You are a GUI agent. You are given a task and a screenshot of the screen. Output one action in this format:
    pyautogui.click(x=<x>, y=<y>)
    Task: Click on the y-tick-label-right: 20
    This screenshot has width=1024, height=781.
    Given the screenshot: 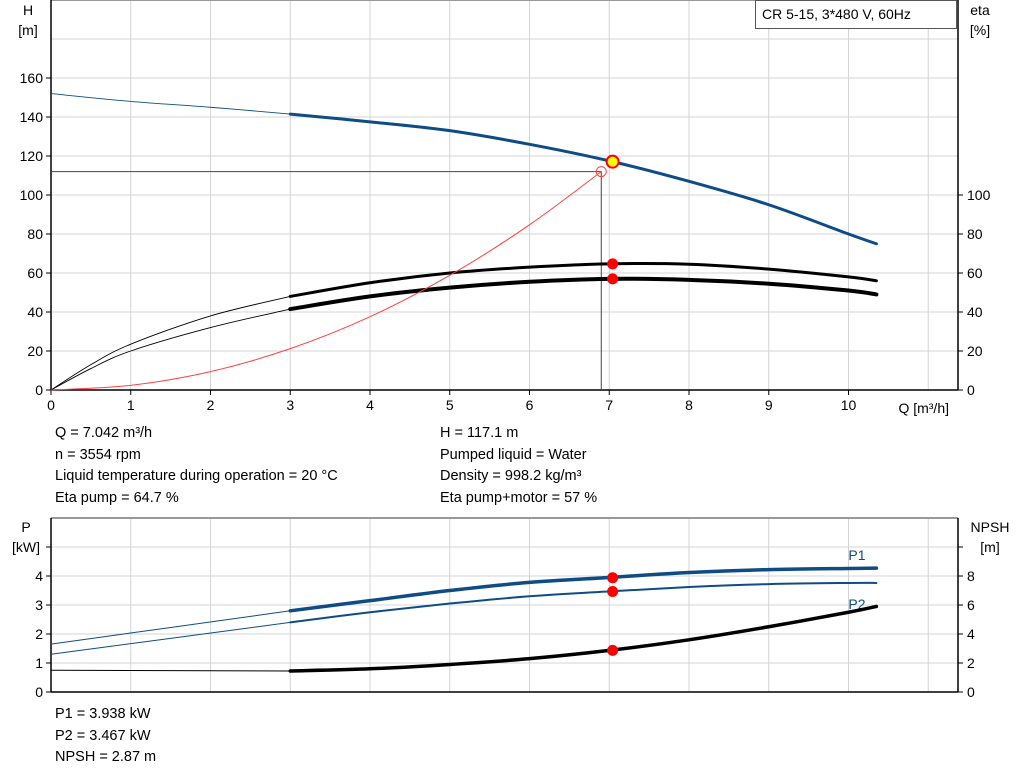 What is the action you would take?
    pyautogui.click(x=975, y=351)
    